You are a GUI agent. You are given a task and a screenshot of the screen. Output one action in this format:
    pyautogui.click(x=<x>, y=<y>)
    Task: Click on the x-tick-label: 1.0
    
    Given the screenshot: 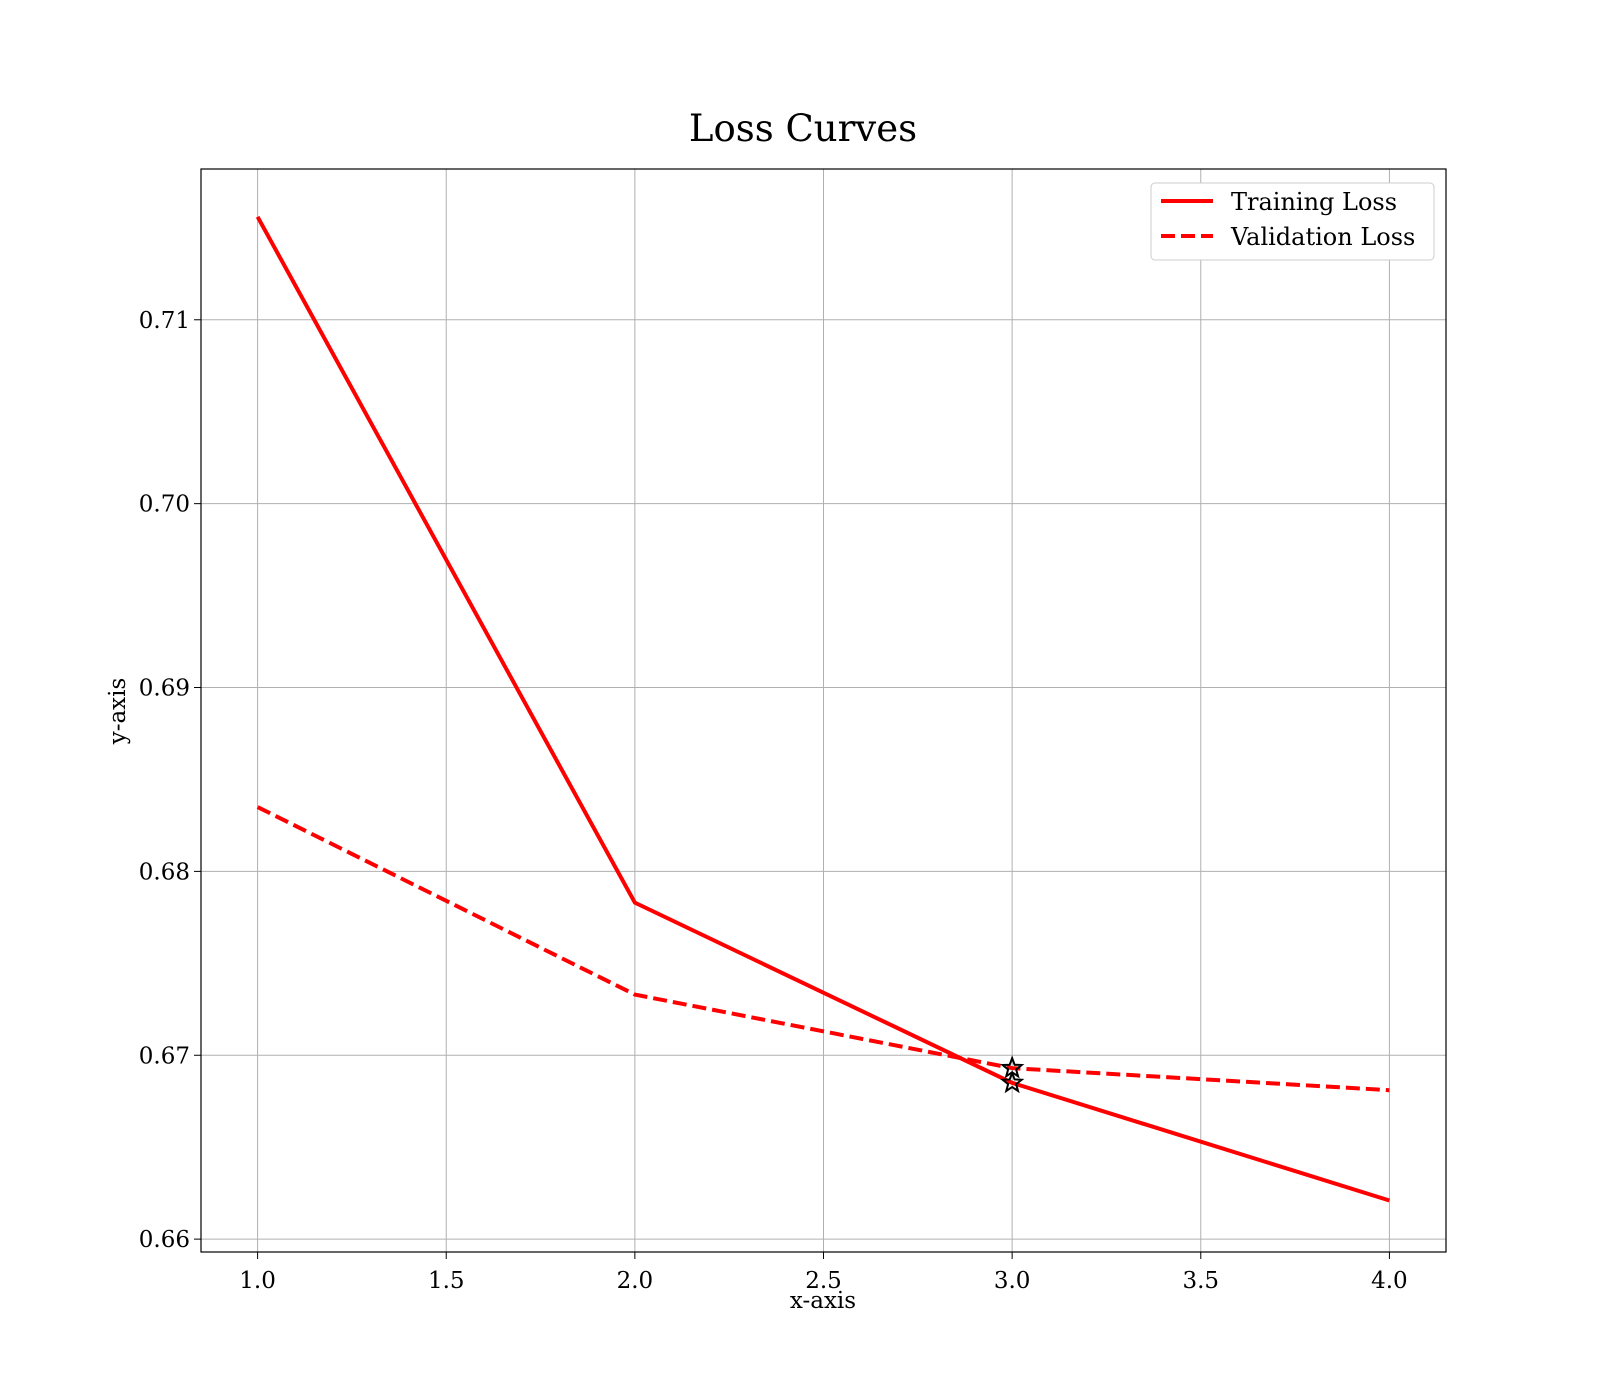 What is the action you would take?
    pyautogui.click(x=257, y=1281)
    